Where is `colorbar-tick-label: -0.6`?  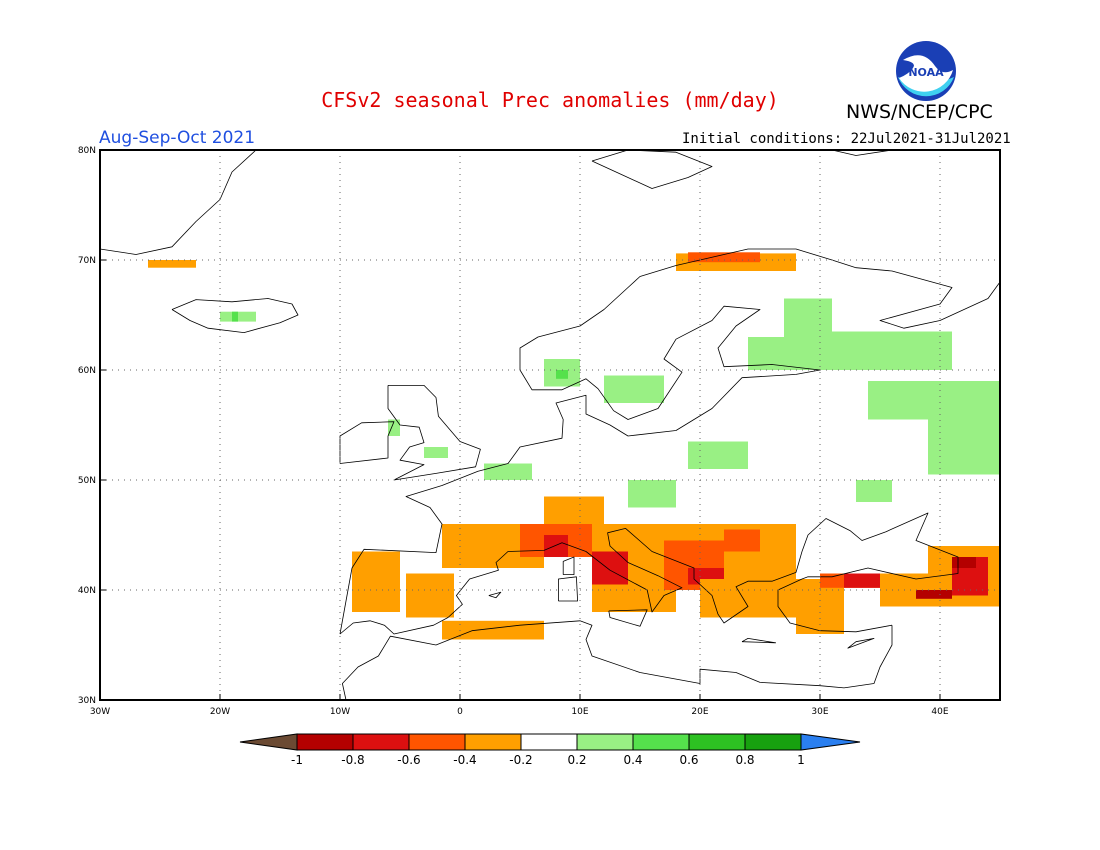
colorbar-tick-label: -0.6 is located at coordinates (408, 760).